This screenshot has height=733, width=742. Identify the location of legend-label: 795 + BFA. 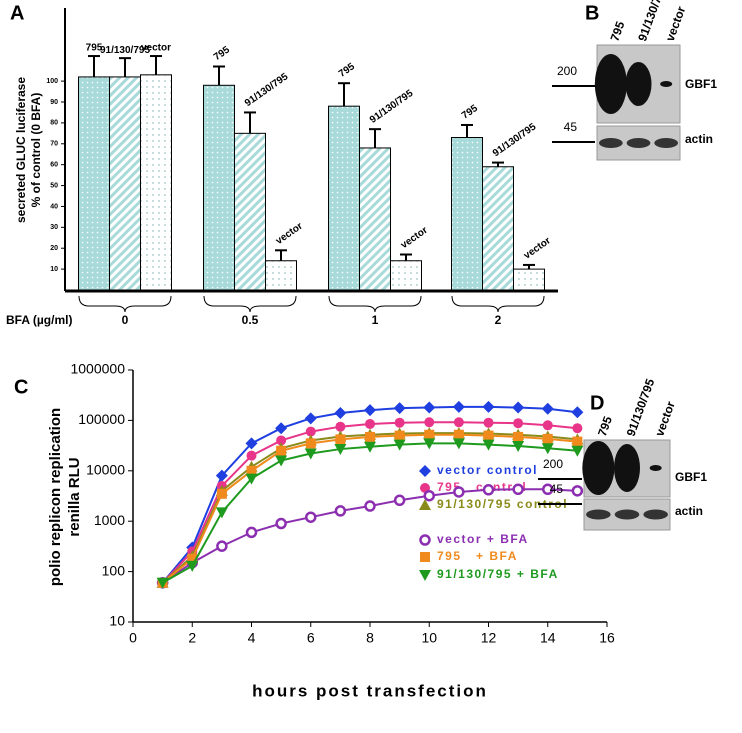
(477, 556).